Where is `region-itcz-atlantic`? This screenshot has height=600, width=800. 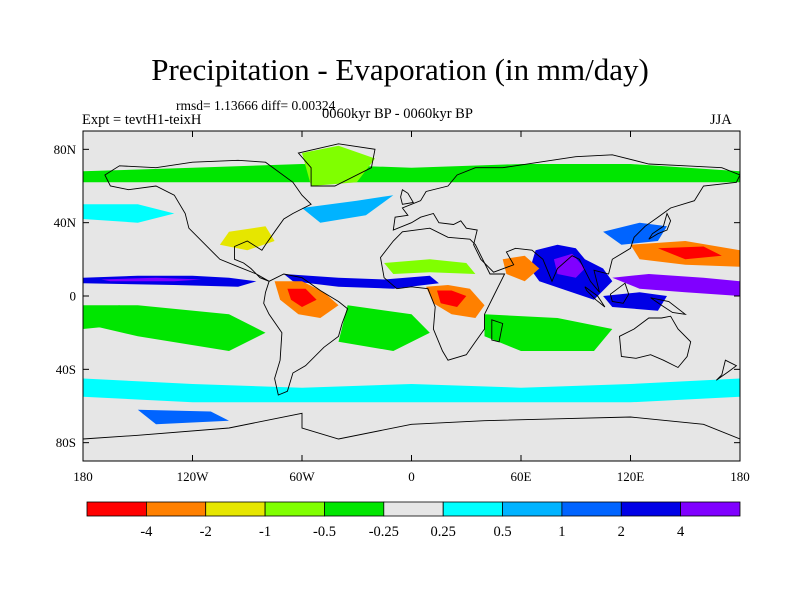 region-itcz-atlantic is located at coordinates (361, 281).